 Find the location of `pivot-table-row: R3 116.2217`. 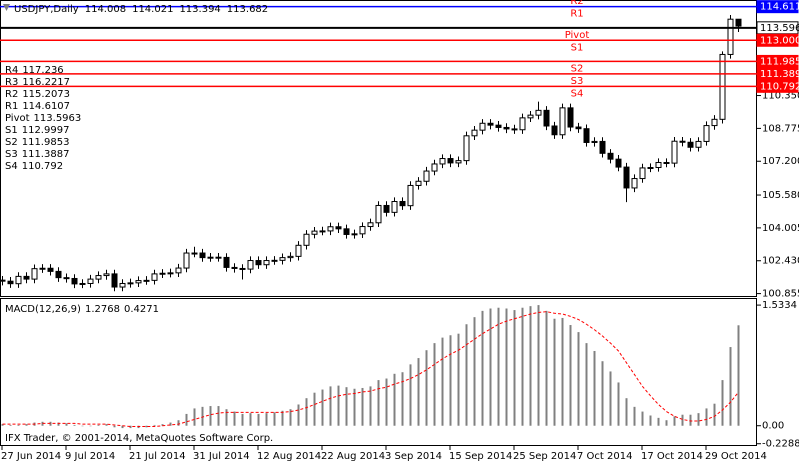

pivot-table-row: R3 116.2217 is located at coordinates (37, 82).